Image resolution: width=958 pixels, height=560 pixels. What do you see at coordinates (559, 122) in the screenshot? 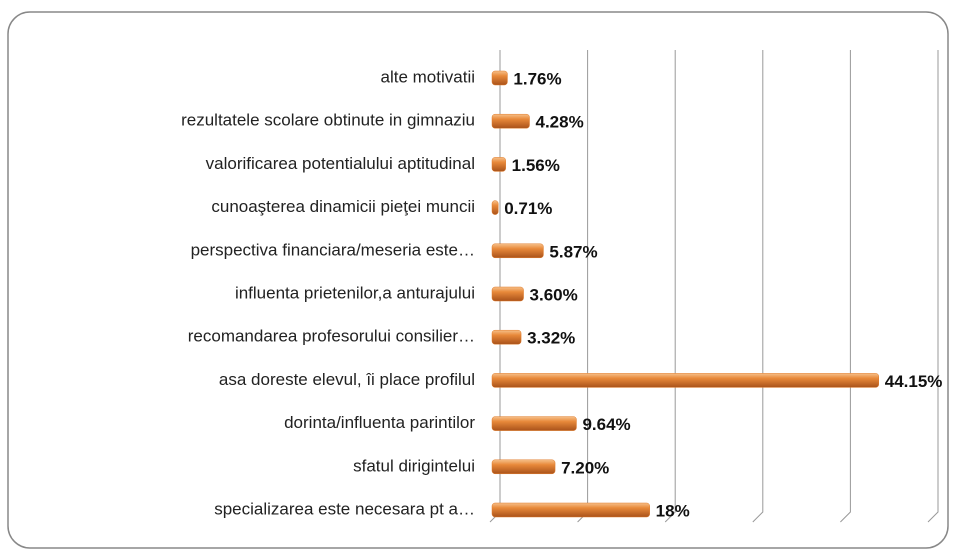
I see `value-label: 4.28%` at bounding box center [559, 122].